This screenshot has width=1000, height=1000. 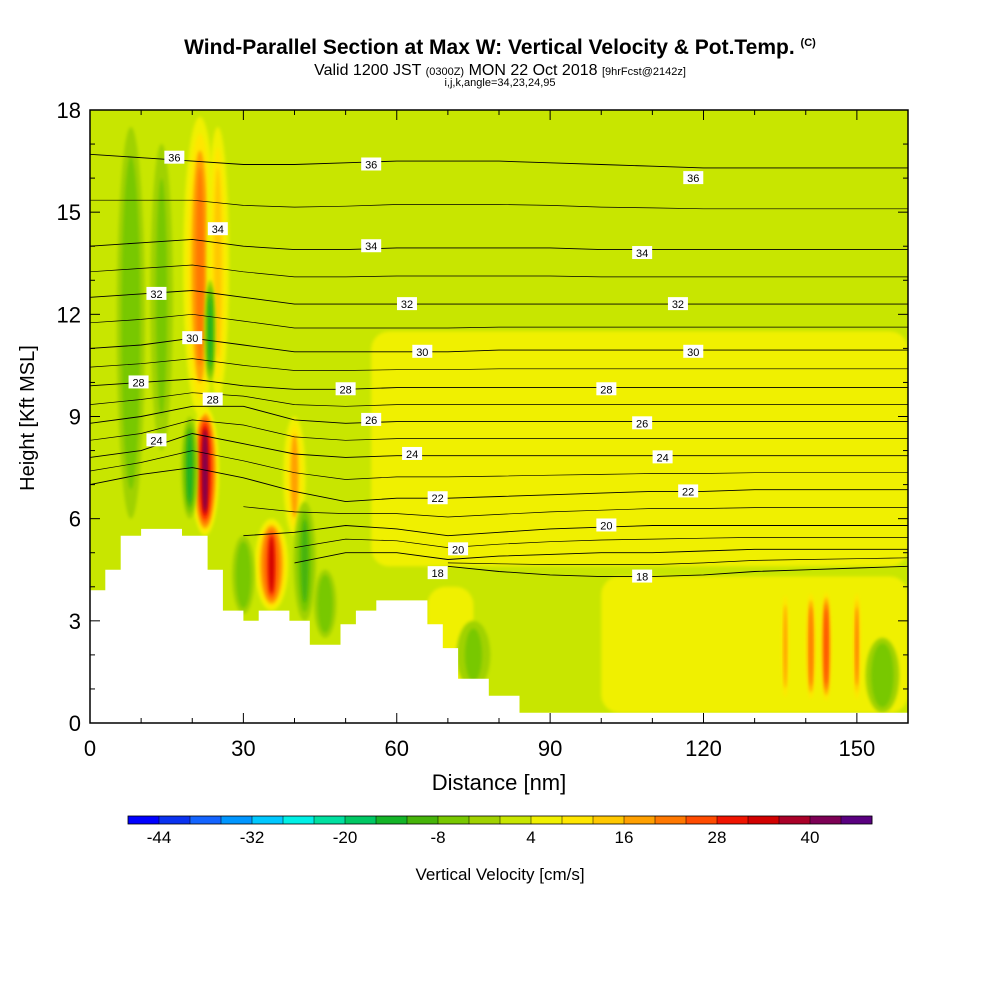 I want to click on x-tick-label: 0, so click(x=90, y=748).